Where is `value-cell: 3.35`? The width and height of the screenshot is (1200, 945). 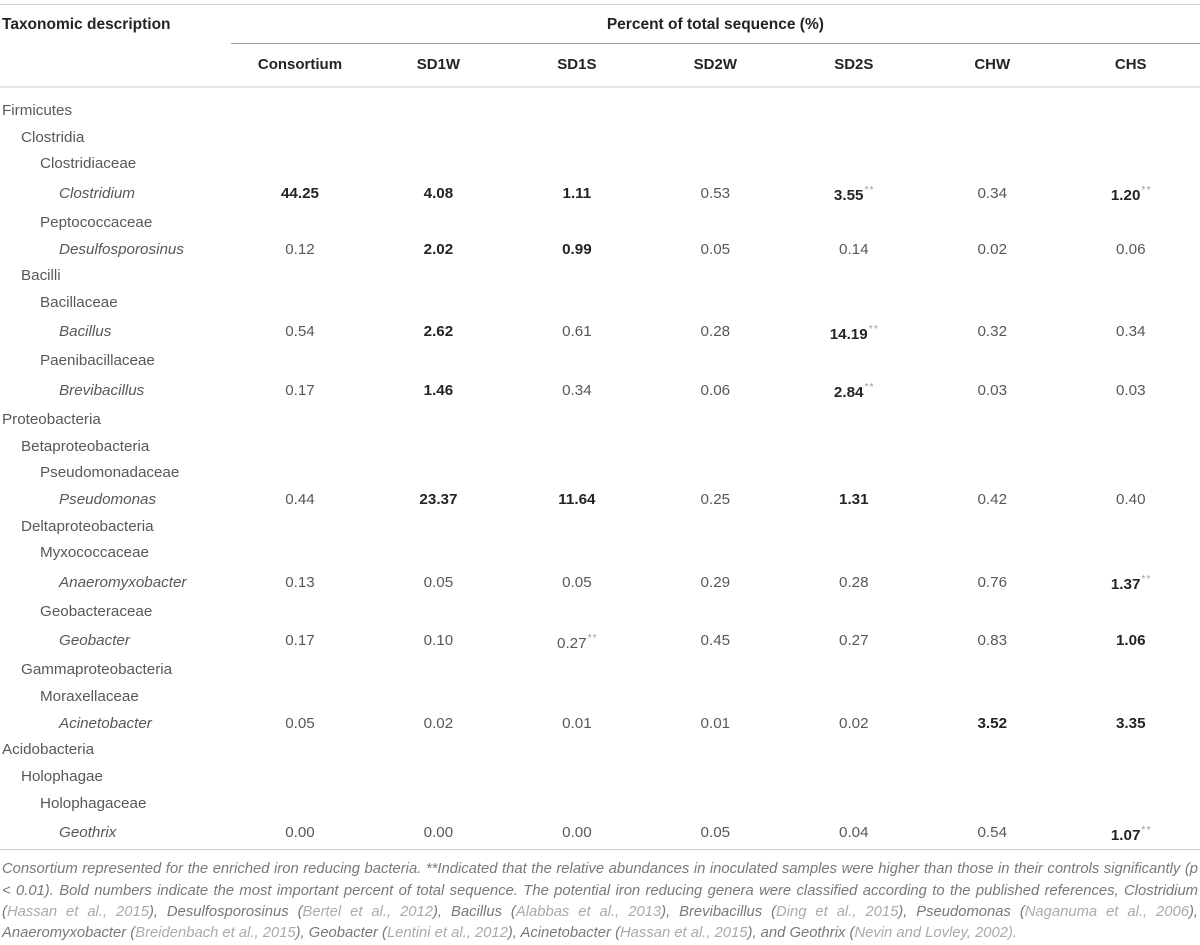
value-cell: 3.35 is located at coordinates (1130, 724).